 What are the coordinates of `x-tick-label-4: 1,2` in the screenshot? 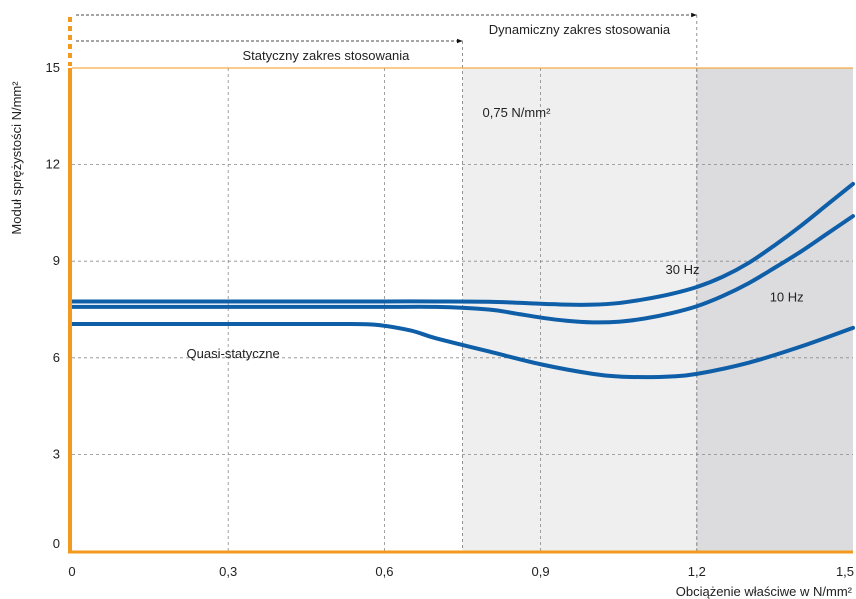 It's located at (697, 571).